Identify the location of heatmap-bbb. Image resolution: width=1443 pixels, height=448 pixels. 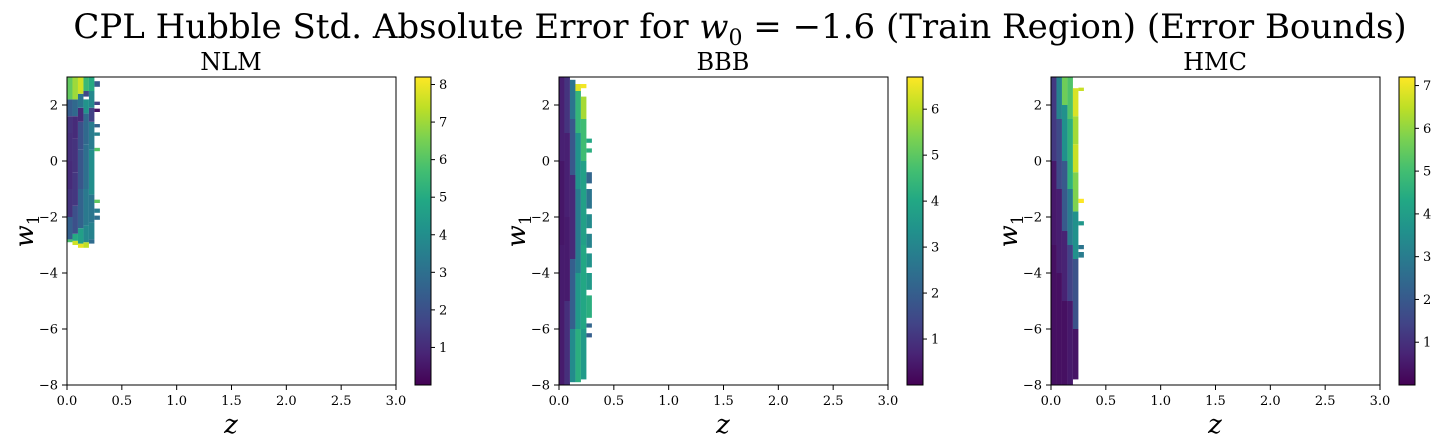
(575, 231).